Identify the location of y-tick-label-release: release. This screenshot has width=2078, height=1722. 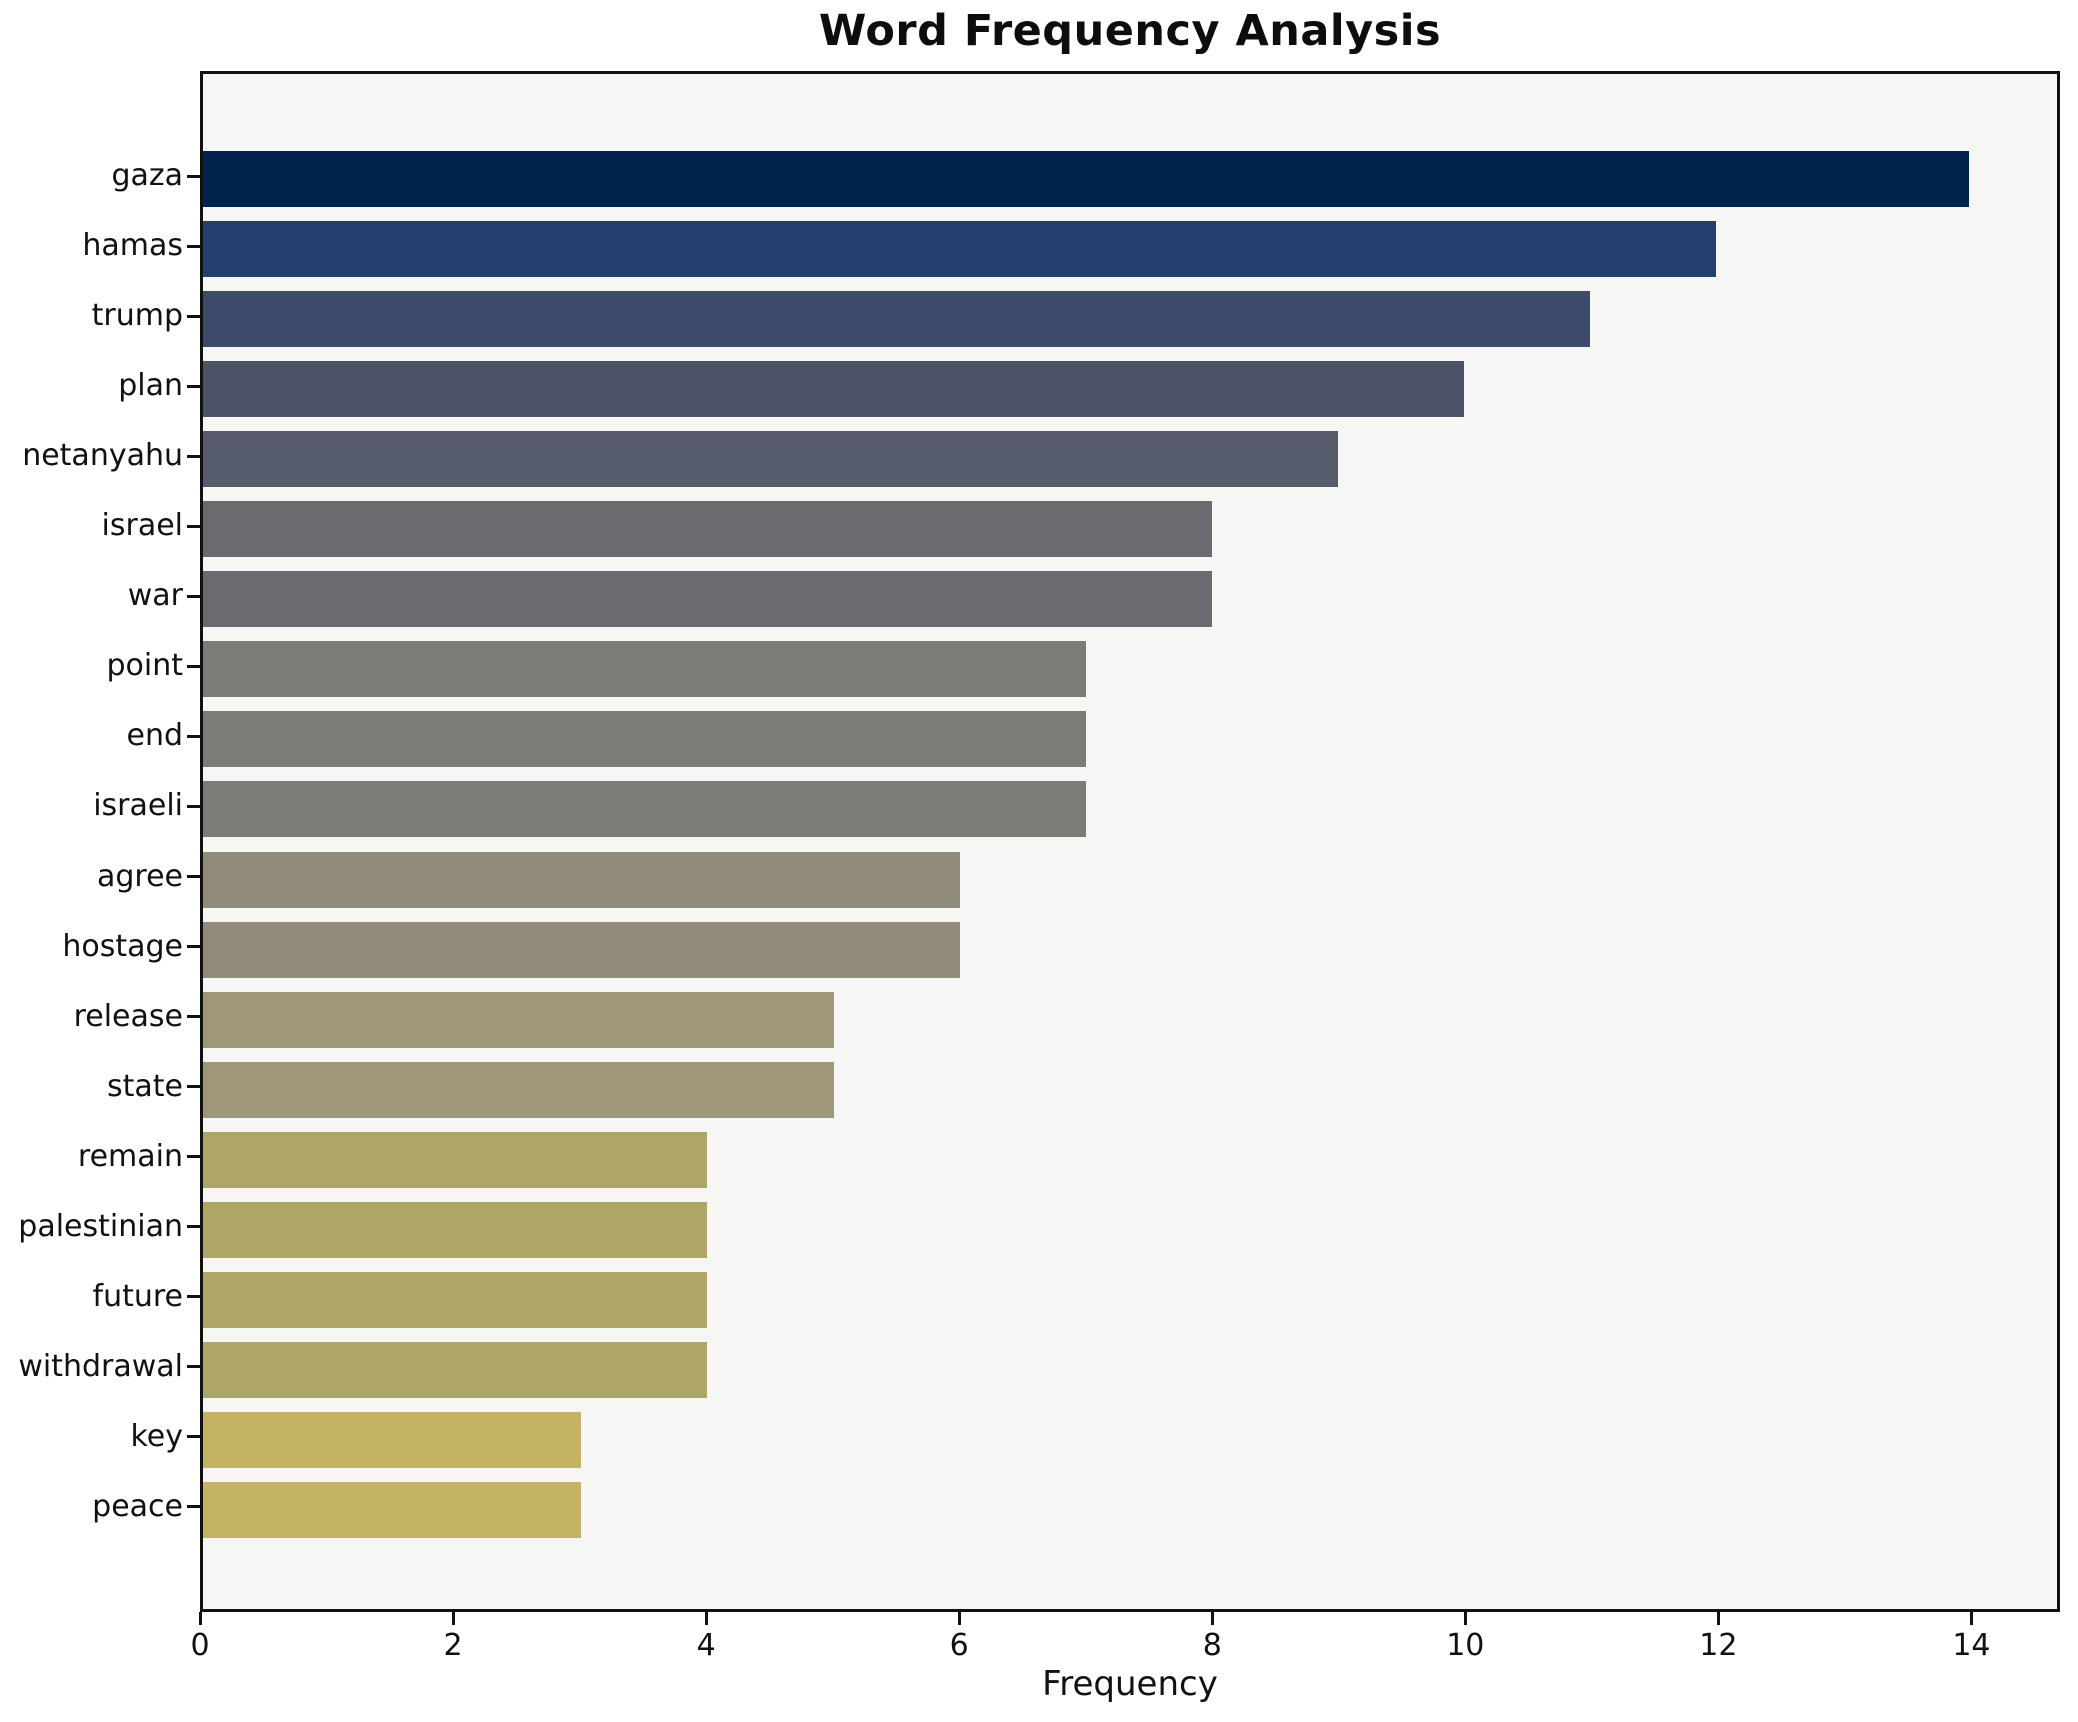
(128, 1016).